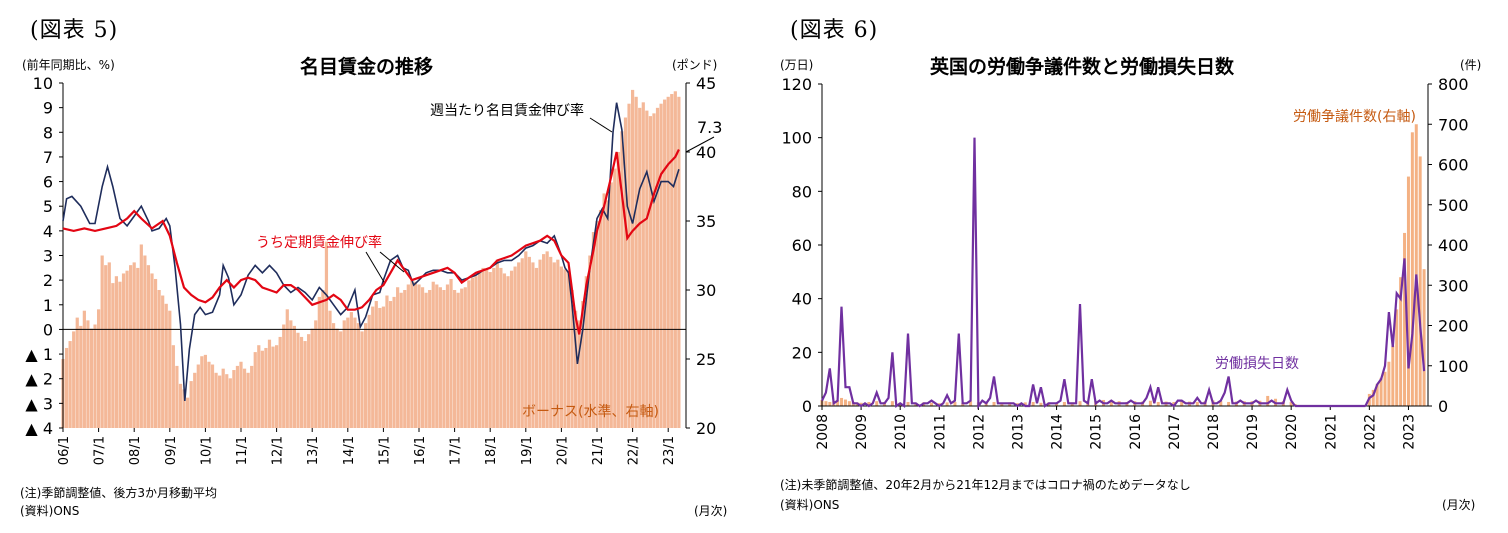 This screenshot has height=533, width=1508. What do you see at coordinates (810, 505) in the screenshot?
I see `chart-source: (資料)ONS` at bounding box center [810, 505].